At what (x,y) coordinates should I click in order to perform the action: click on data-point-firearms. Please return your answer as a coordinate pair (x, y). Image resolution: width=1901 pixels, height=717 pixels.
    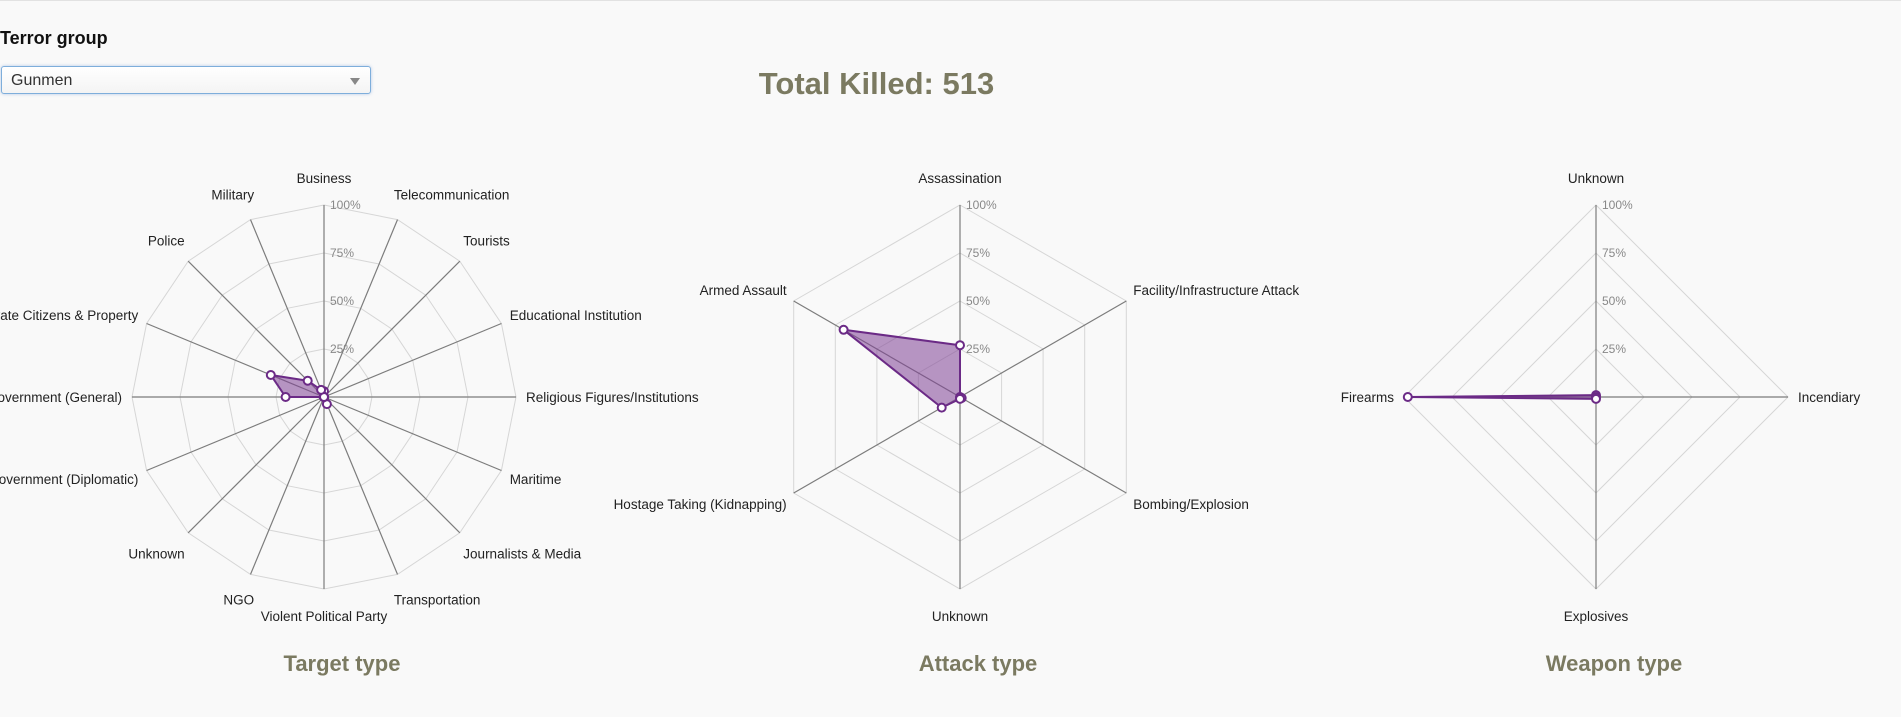
    Looking at the image, I should click on (1407, 397).